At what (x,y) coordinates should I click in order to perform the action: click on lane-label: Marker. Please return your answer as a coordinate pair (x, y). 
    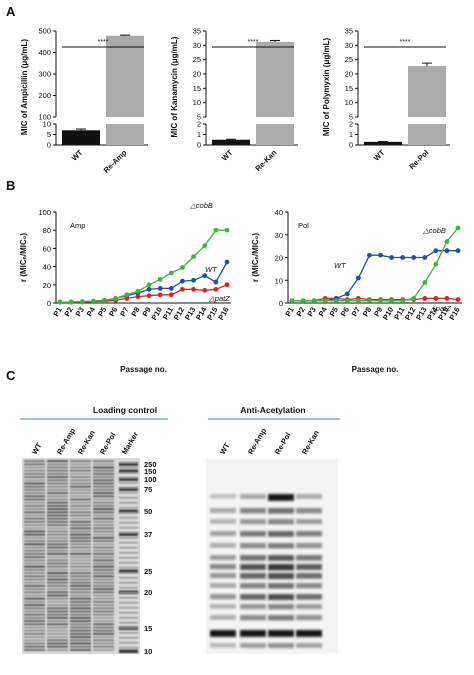
    Looking at the image, I should click on (130, 443).